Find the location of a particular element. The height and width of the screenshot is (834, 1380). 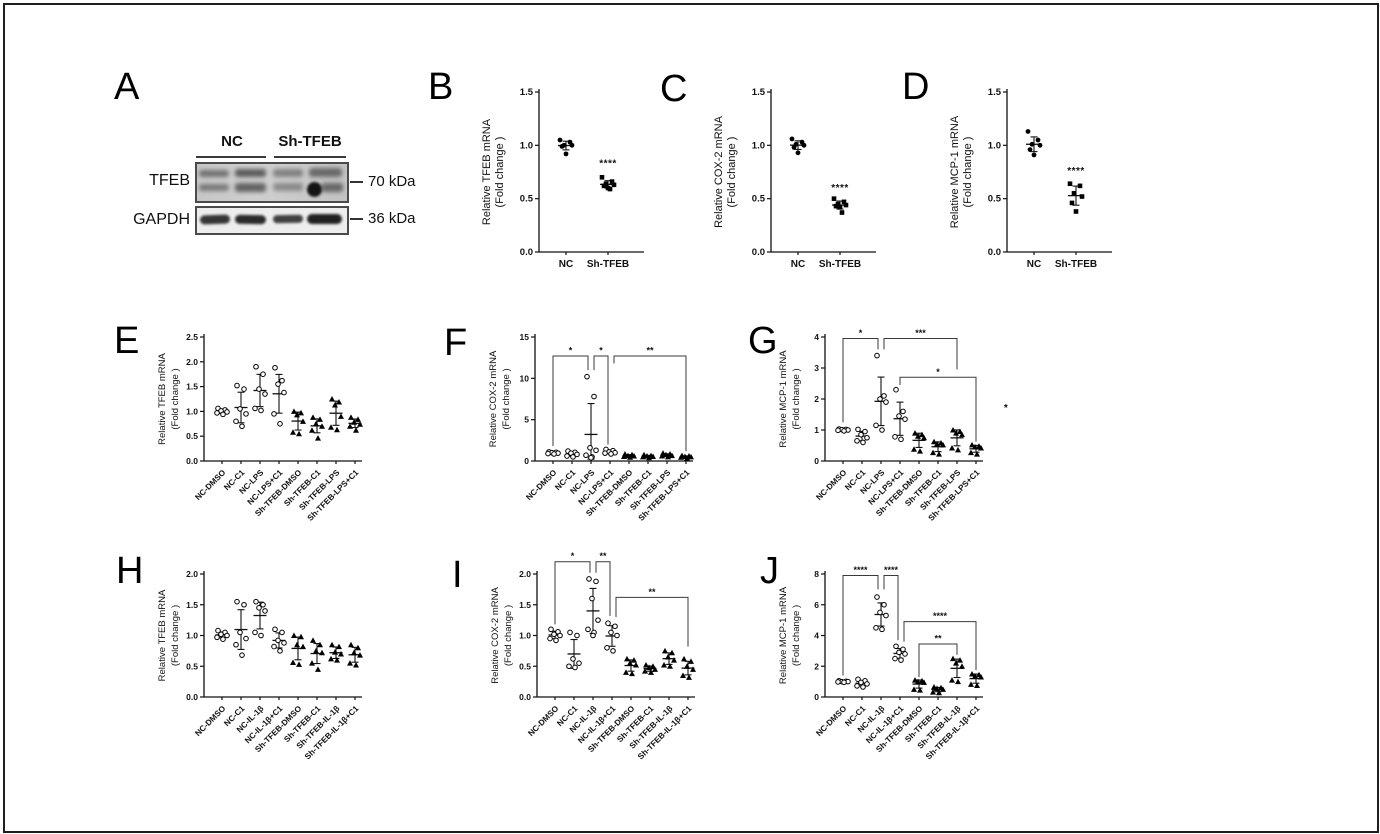

y-tick-label: 15 is located at coordinates (525, 337).